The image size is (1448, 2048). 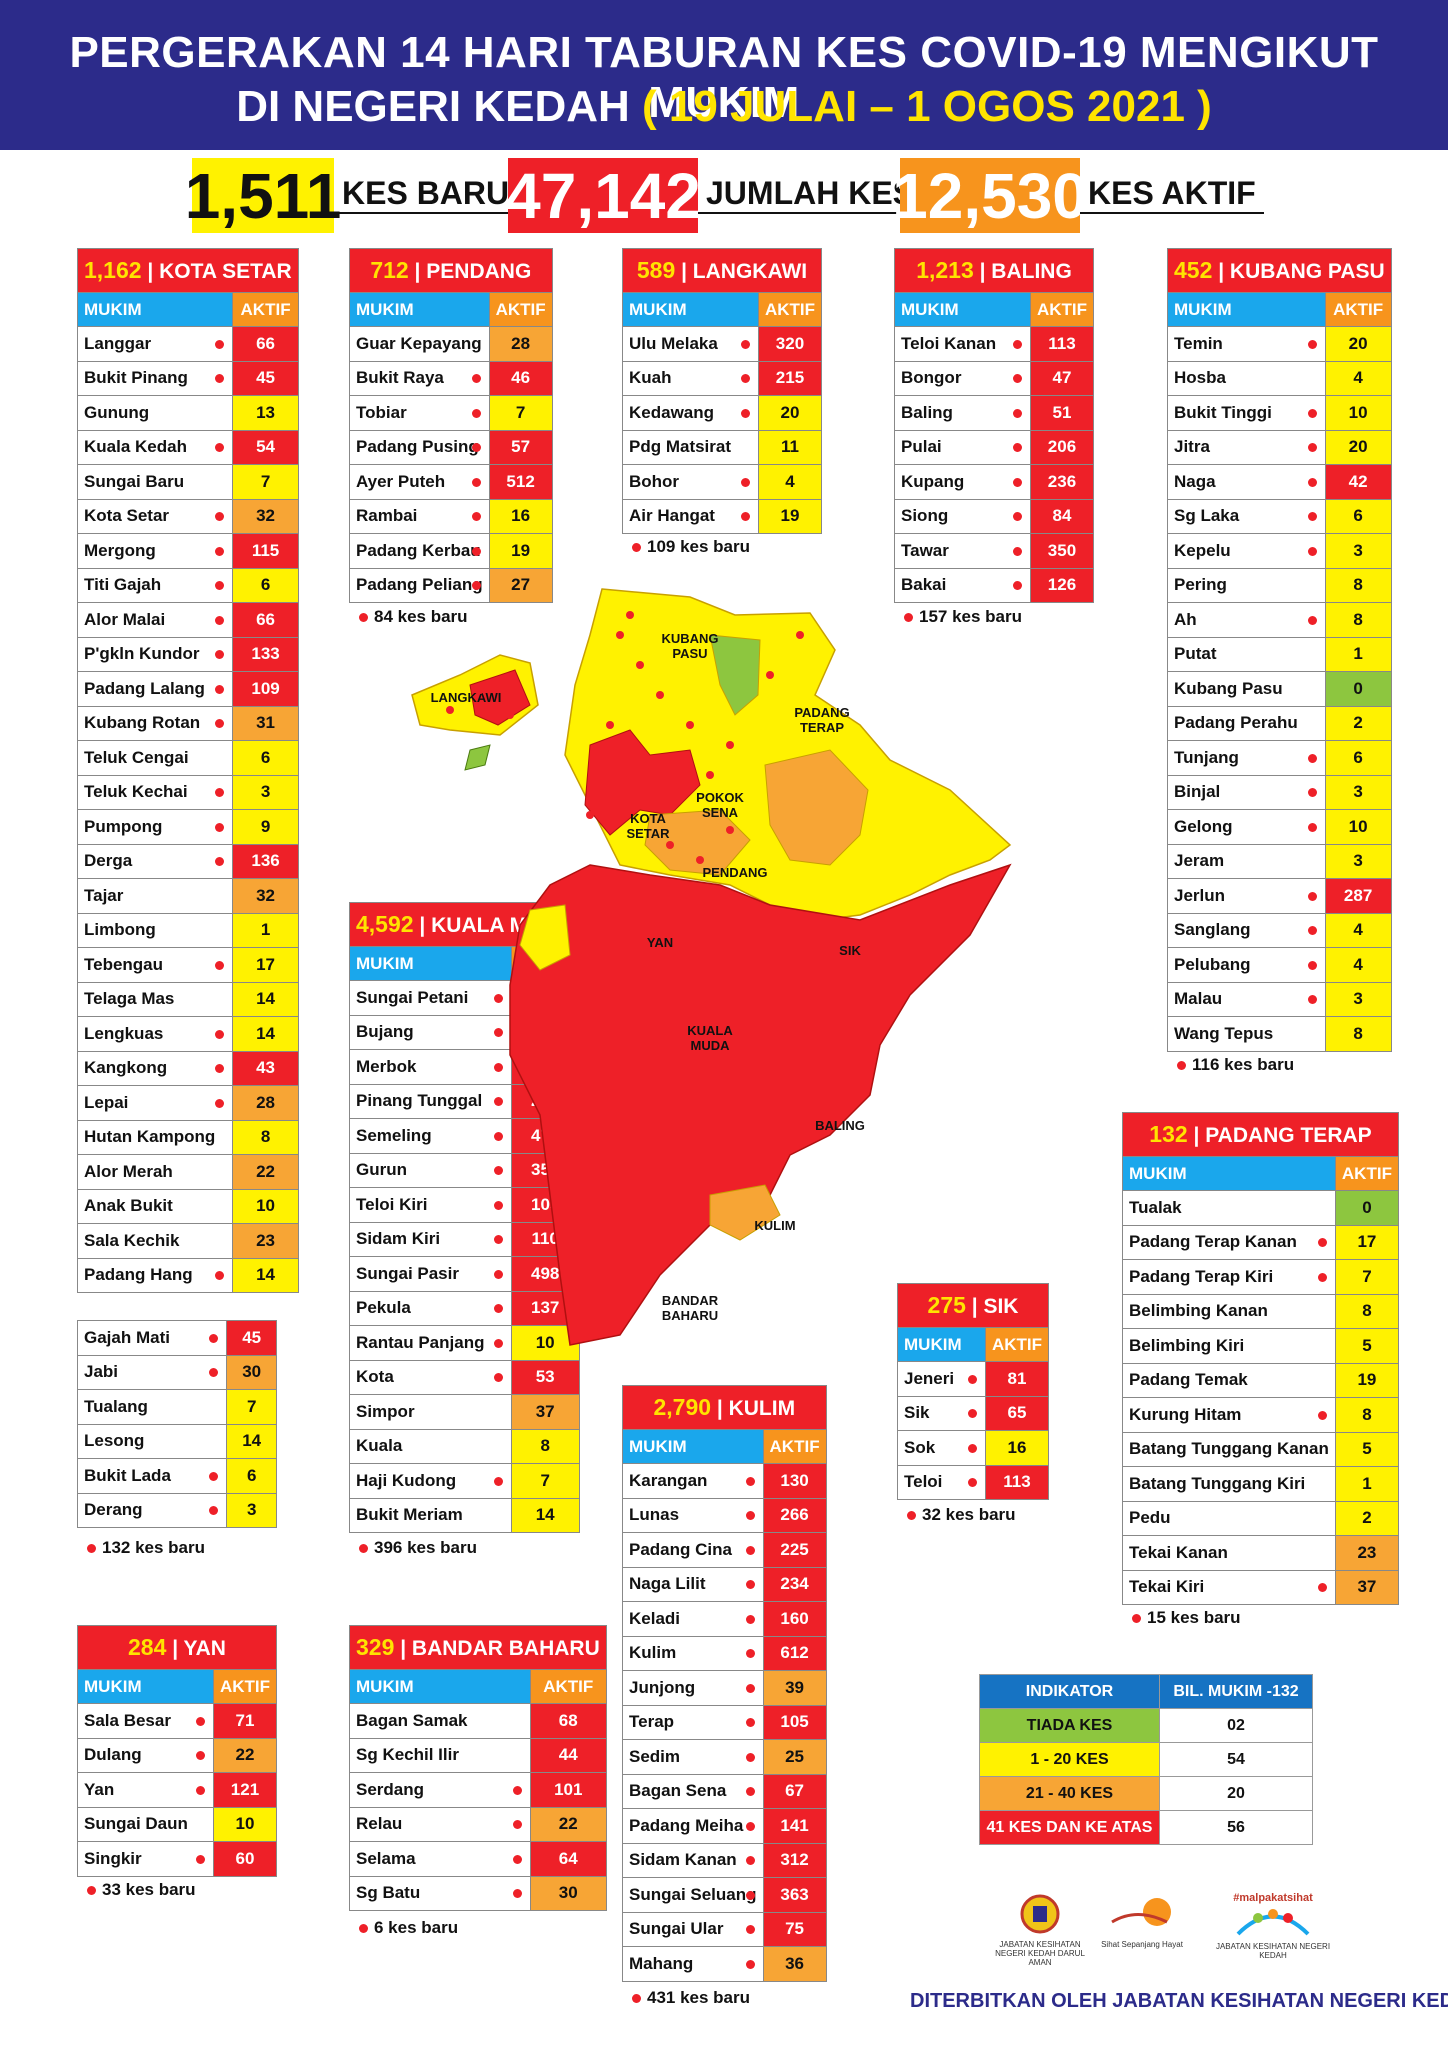 What do you see at coordinates (155, 654) in the screenshot?
I see `mukim-name: P'gkln Kundor` at bounding box center [155, 654].